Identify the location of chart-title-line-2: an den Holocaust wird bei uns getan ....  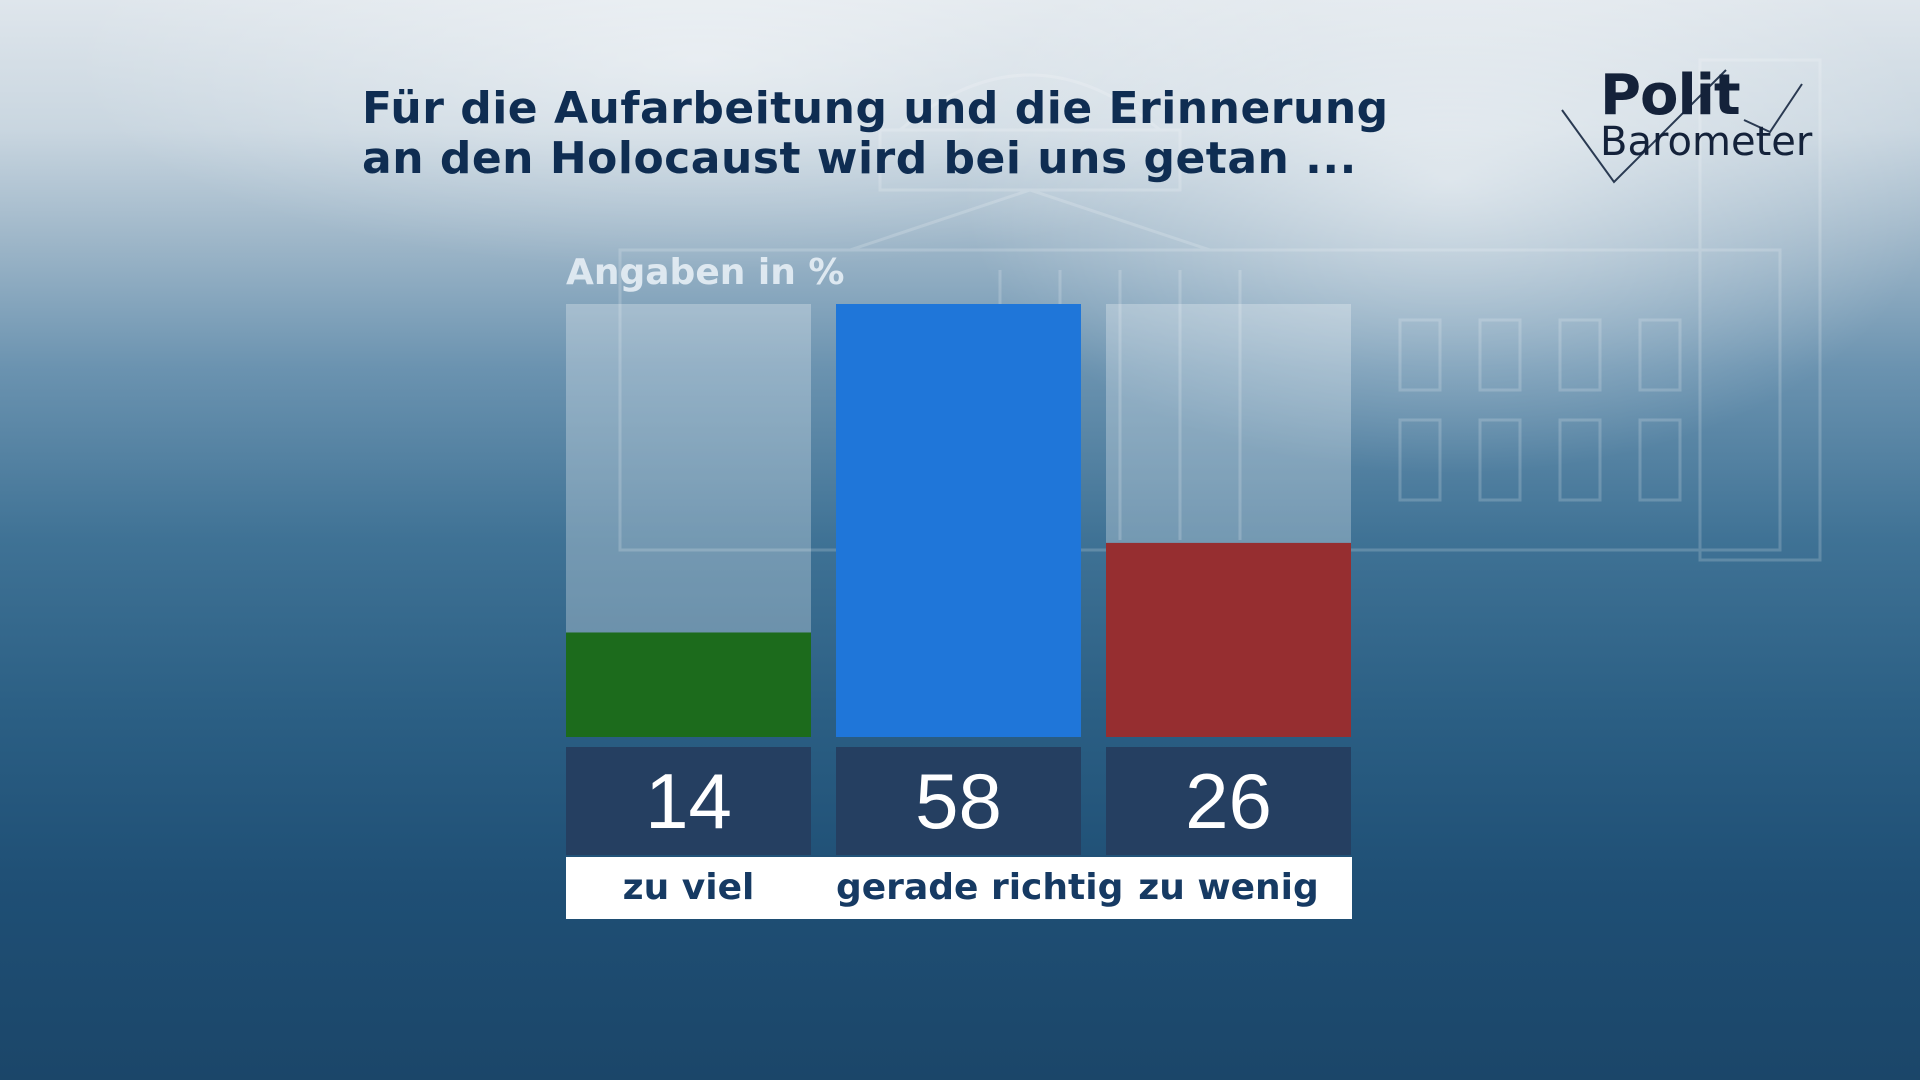
(859, 158).